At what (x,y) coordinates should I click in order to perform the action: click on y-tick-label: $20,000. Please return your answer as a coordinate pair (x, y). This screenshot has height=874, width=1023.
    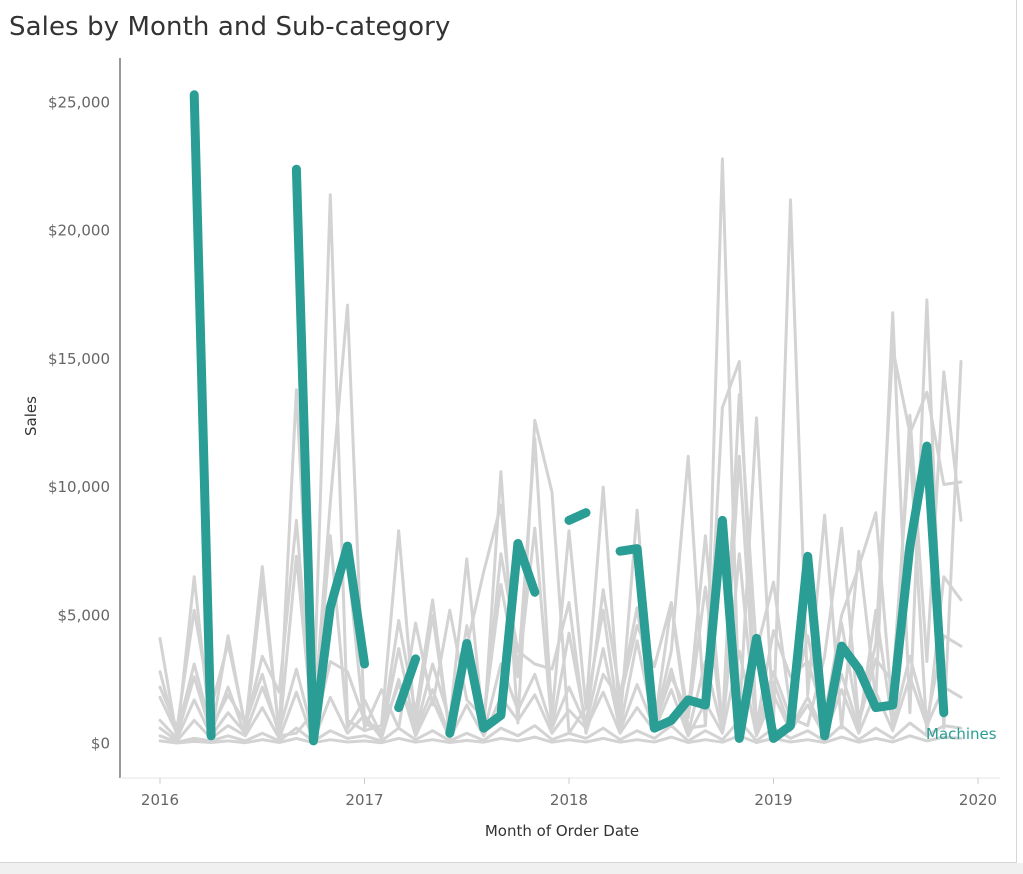
    Looking at the image, I should click on (79, 231).